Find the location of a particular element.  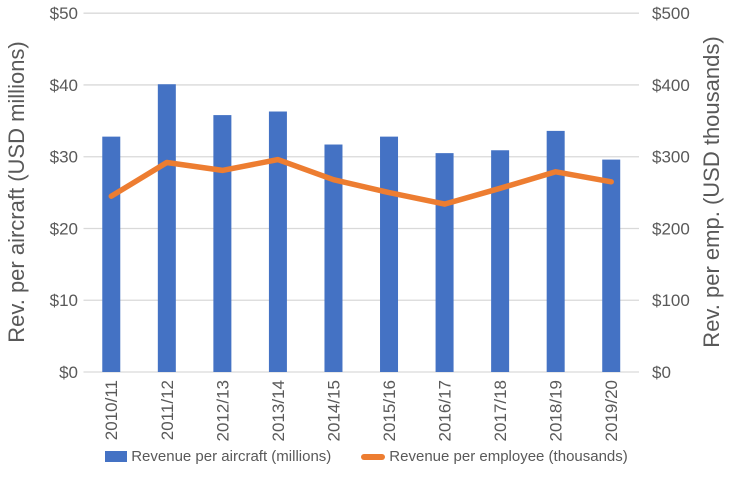

line-series is located at coordinates (361, 181).